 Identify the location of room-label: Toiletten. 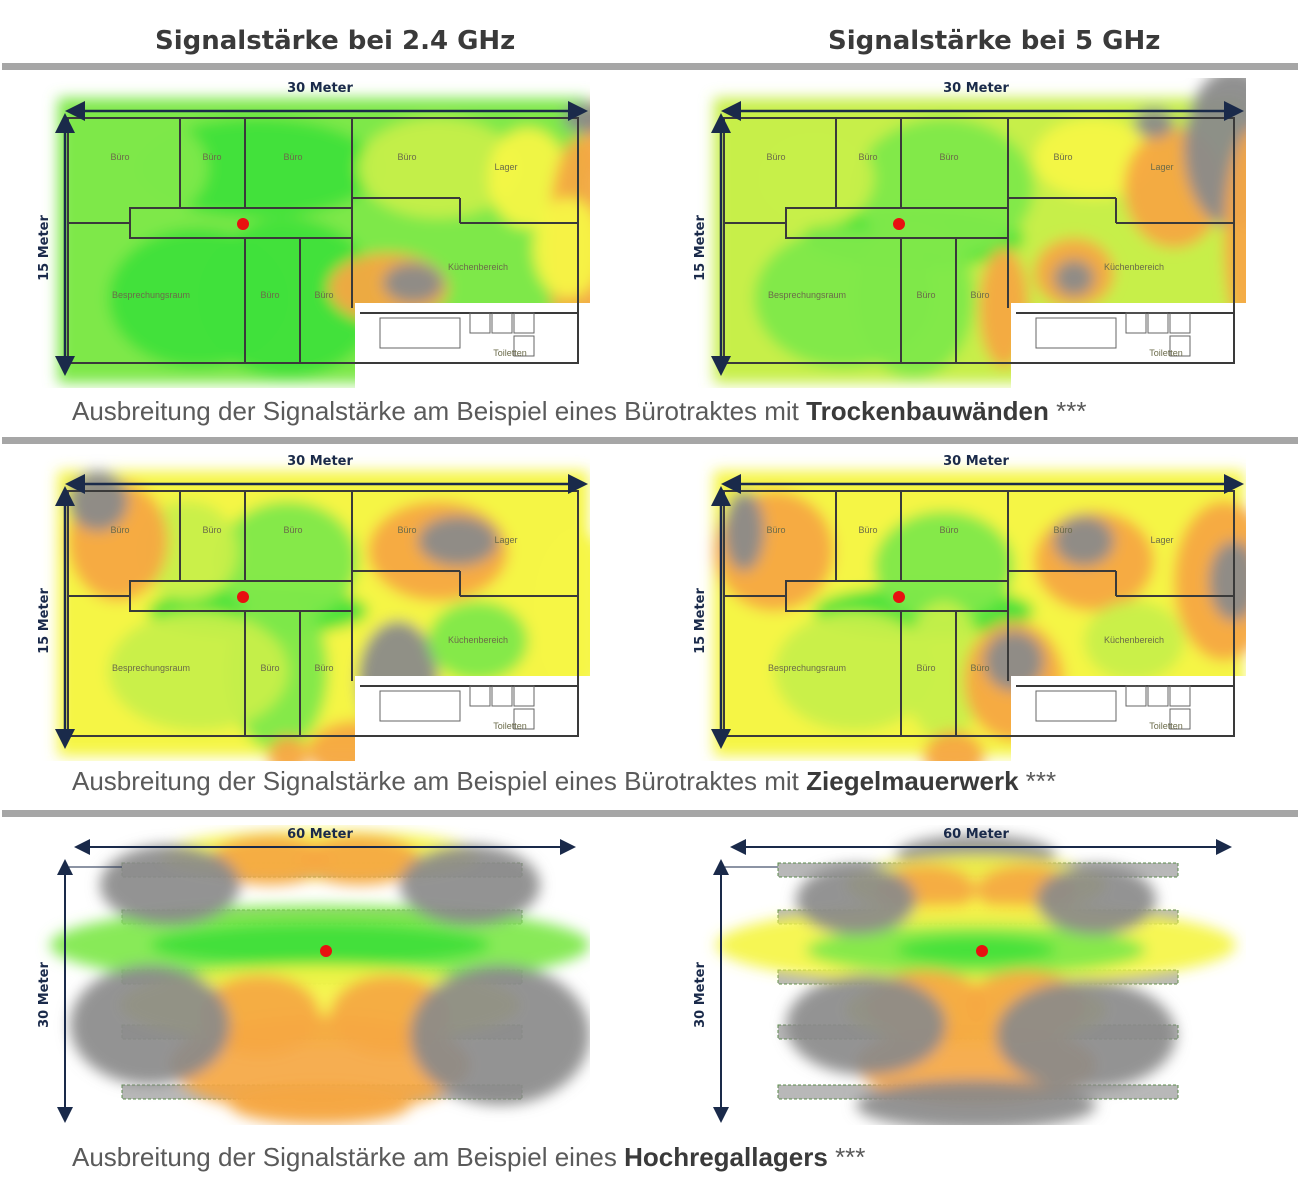
(1166, 353).